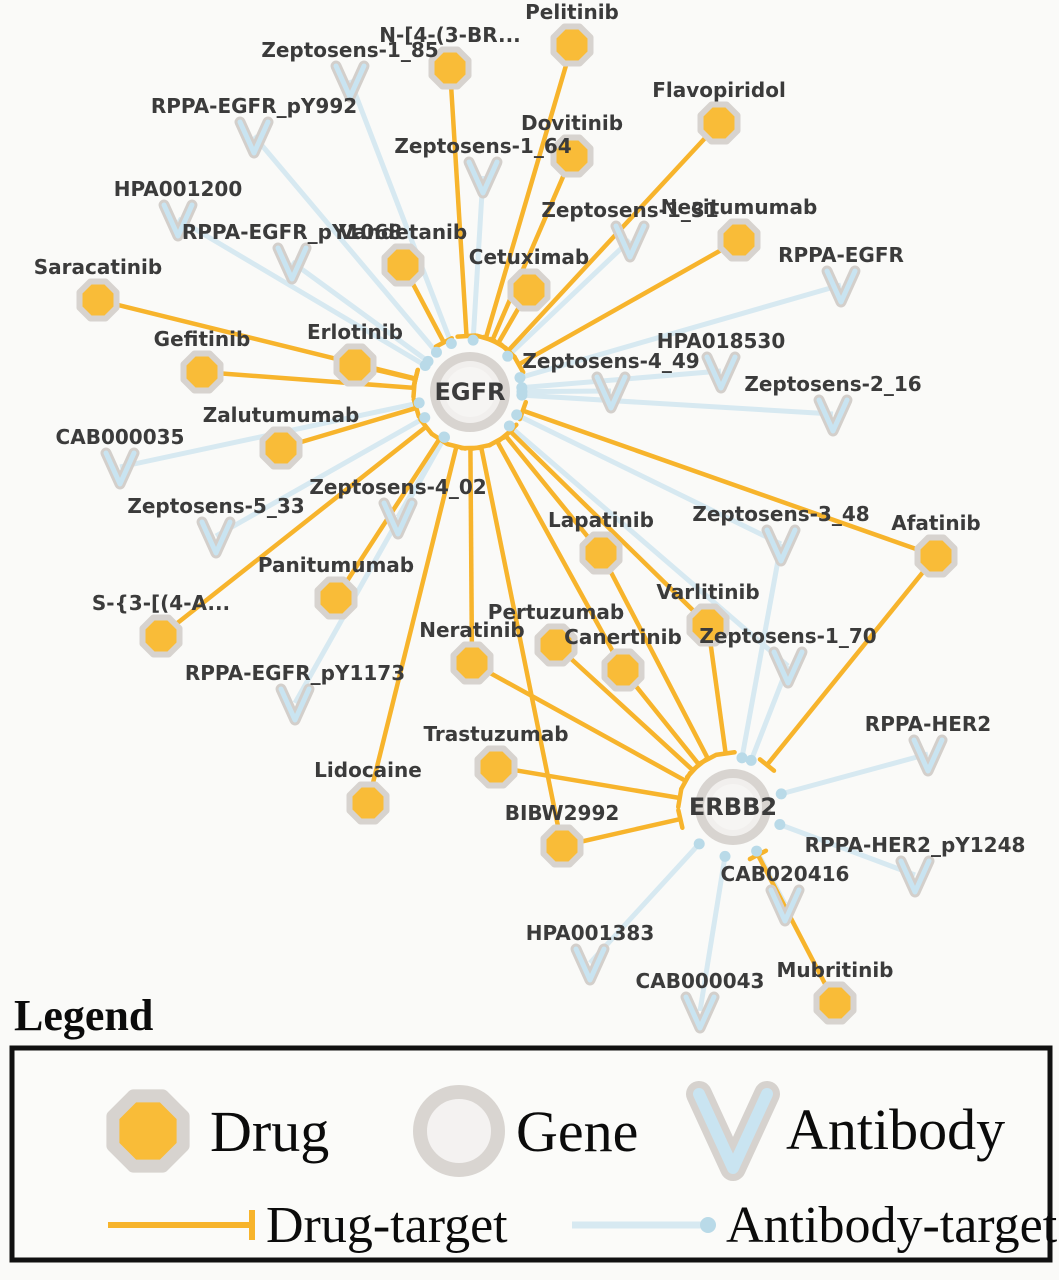 The height and width of the screenshot is (1280, 1059). What do you see at coordinates (915, 845) in the screenshot?
I see `antibody-node-label: RPPA-HER2_pY1248` at bounding box center [915, 845].